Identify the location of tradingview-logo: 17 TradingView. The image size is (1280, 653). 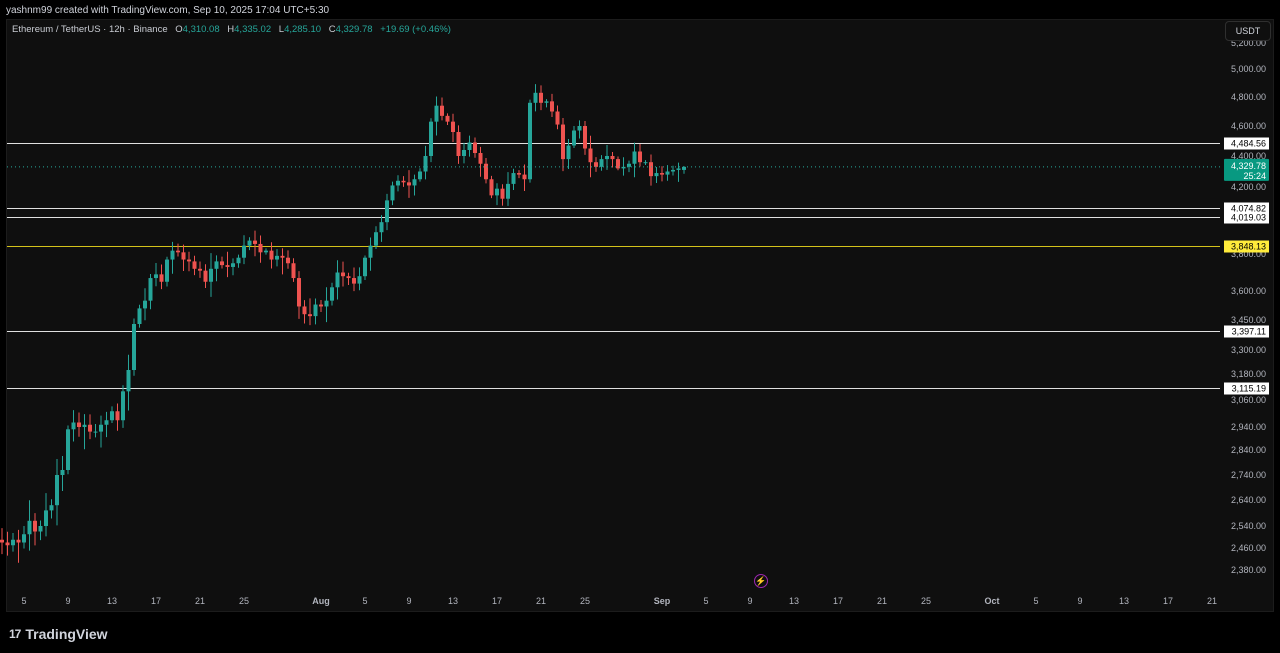
(58, 634).